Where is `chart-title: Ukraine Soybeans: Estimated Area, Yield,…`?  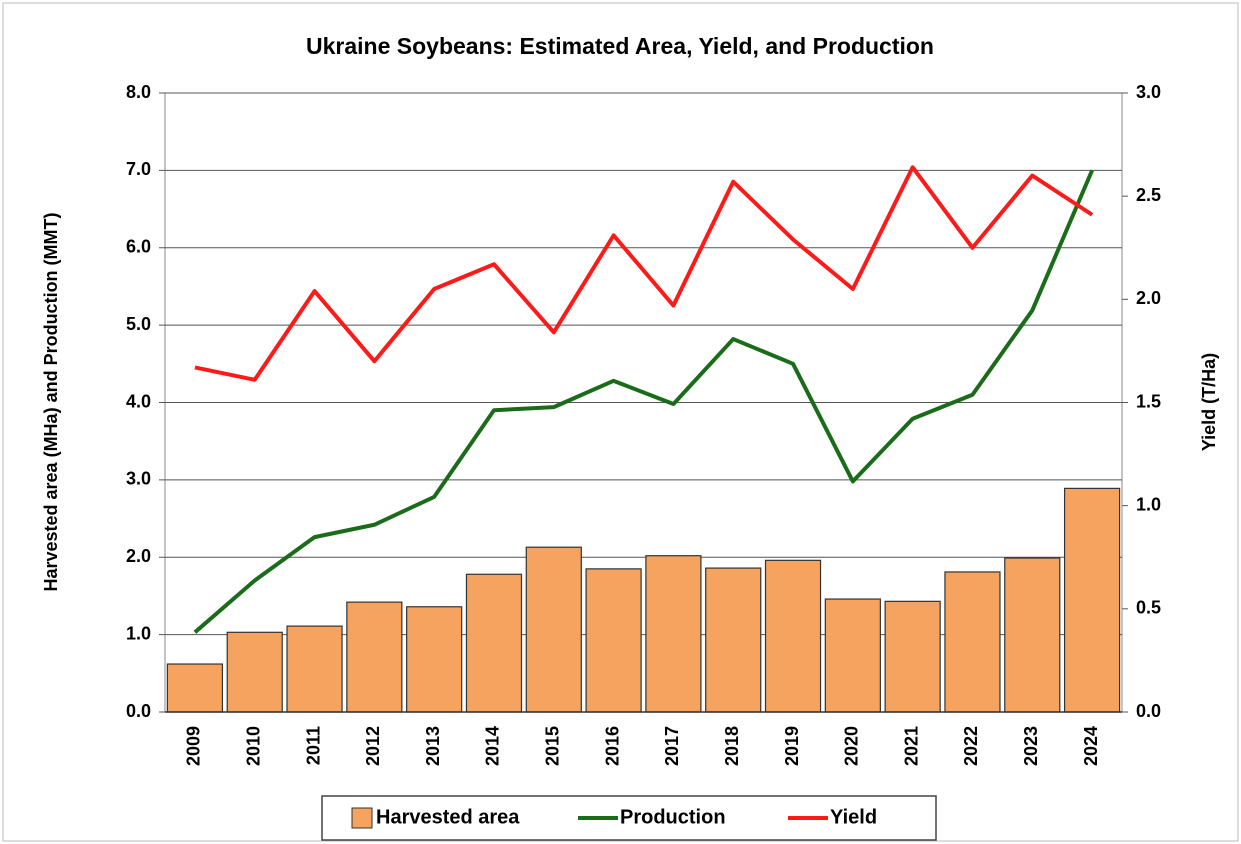 chart-title: Ukraine Soybeans: Estimated Area, Yield,… is located at coordinates (620, 46).